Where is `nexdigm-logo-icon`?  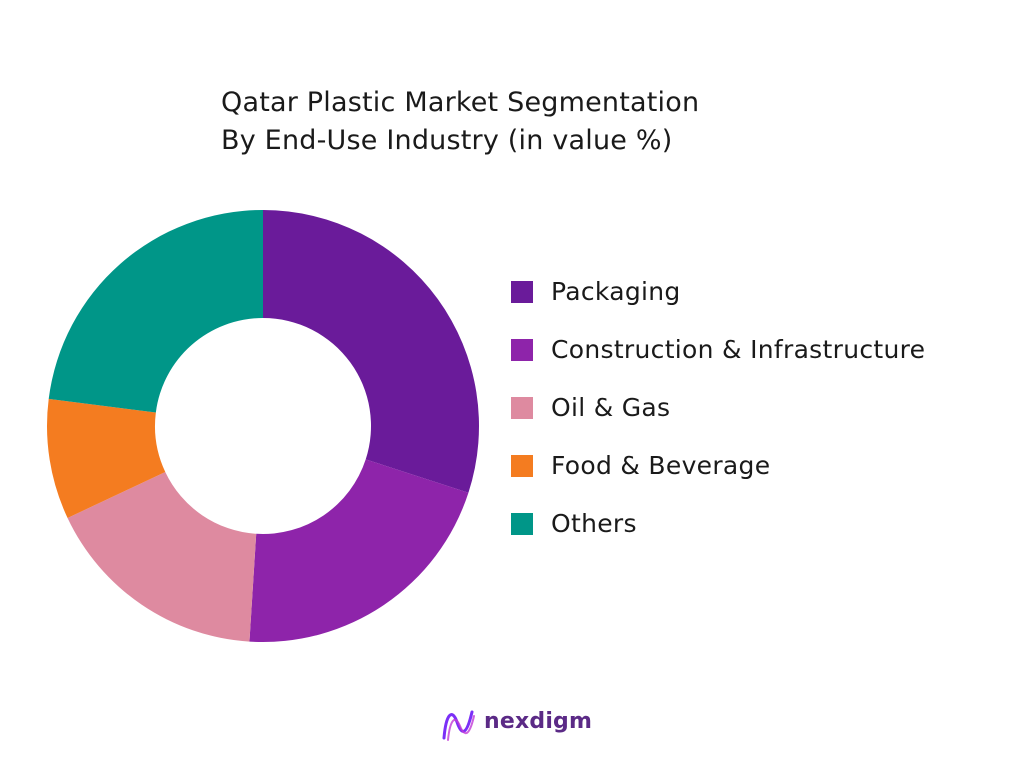 nexdigm-logo-icon is located at coordinates (458, 725).